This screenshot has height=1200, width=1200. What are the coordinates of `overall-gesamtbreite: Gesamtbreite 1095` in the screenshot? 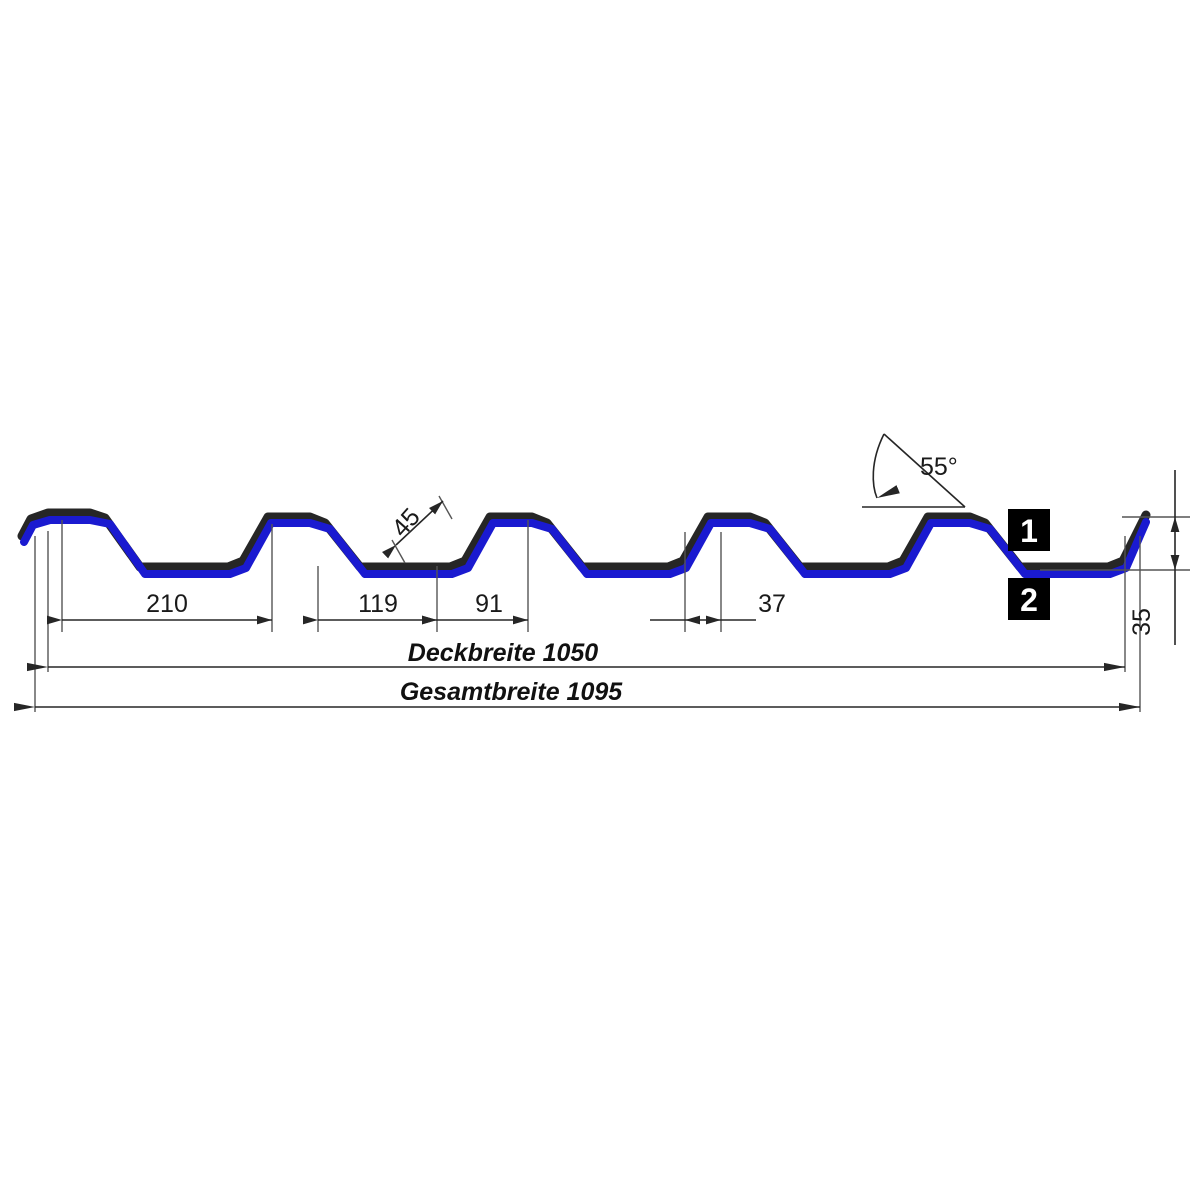 It's located at (577, 695).